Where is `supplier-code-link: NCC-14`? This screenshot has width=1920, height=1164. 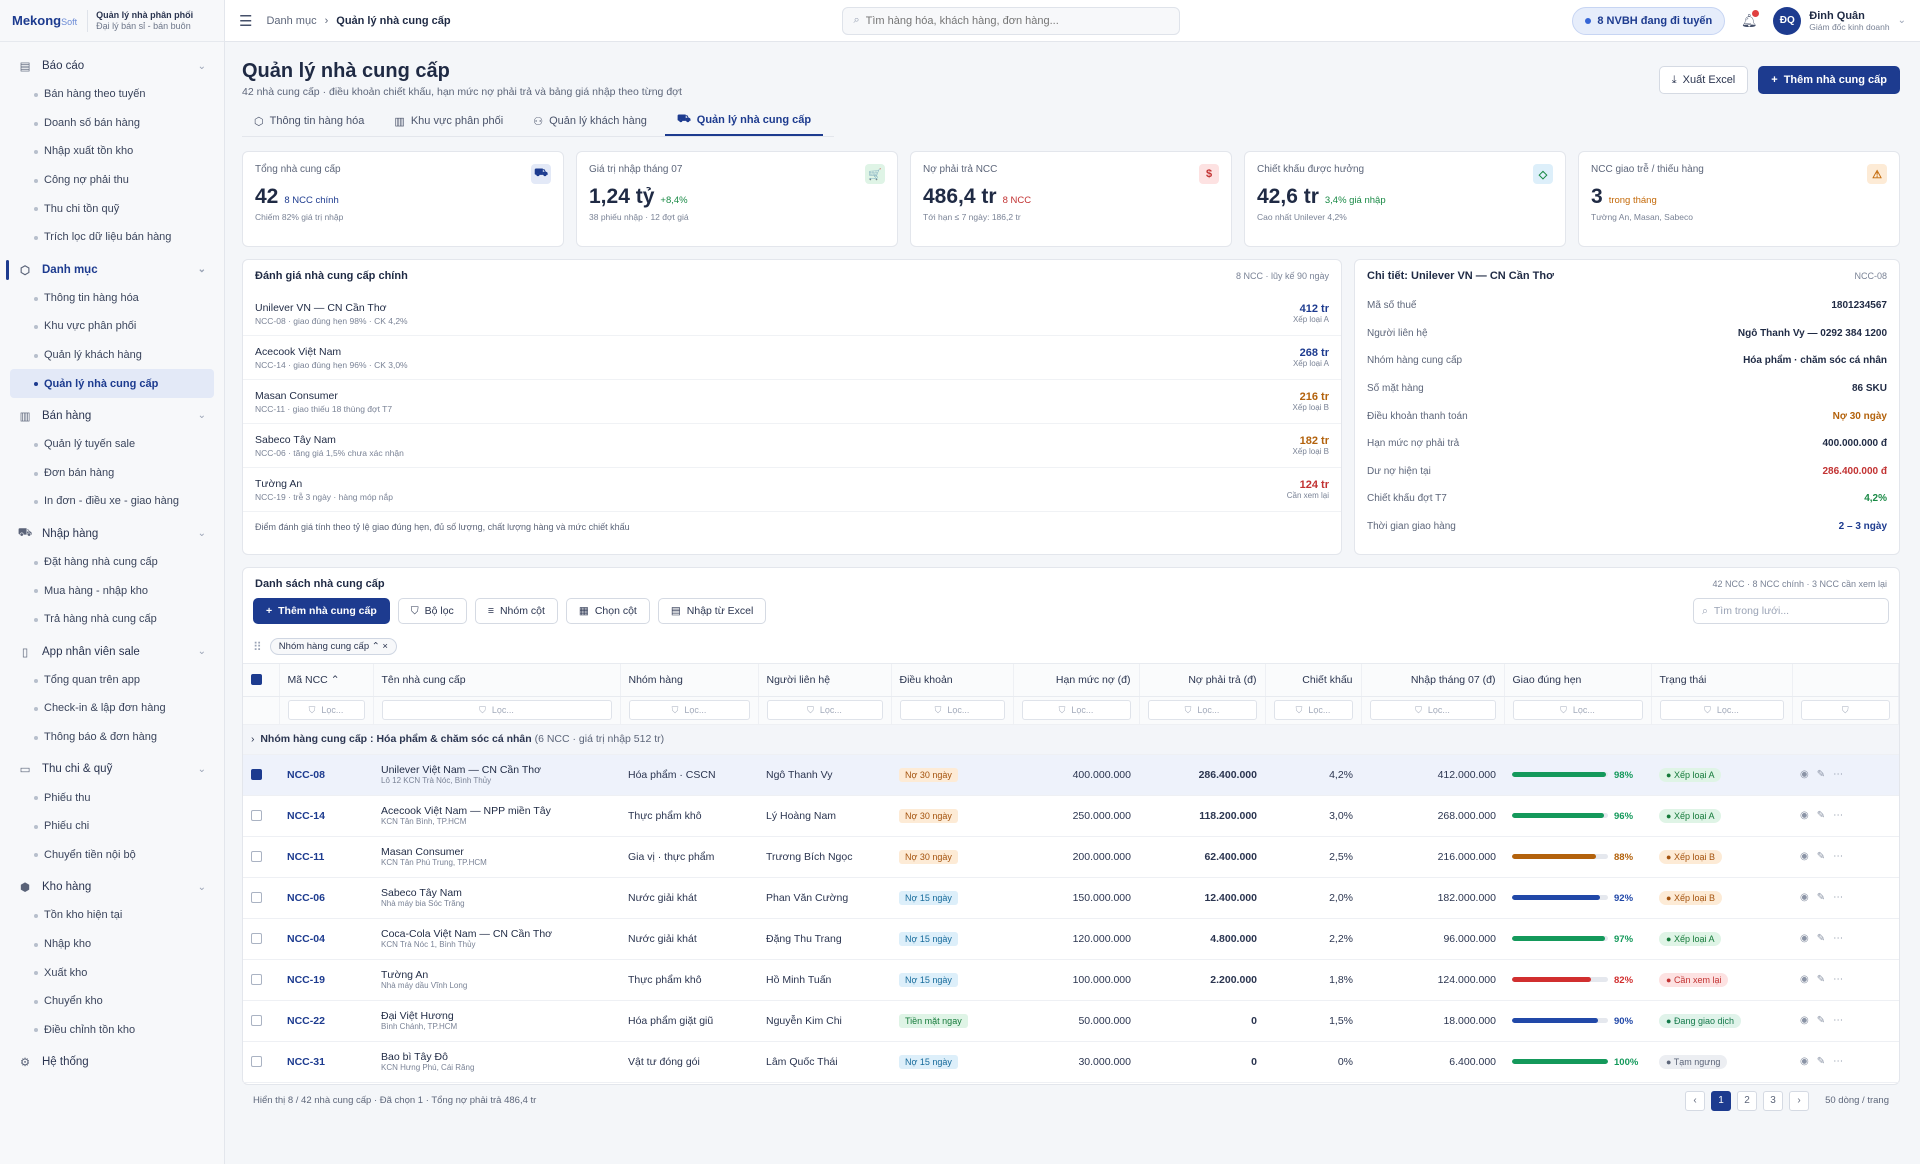
supplier-code-link: NCC-14 is located at coordinates (306, 815).